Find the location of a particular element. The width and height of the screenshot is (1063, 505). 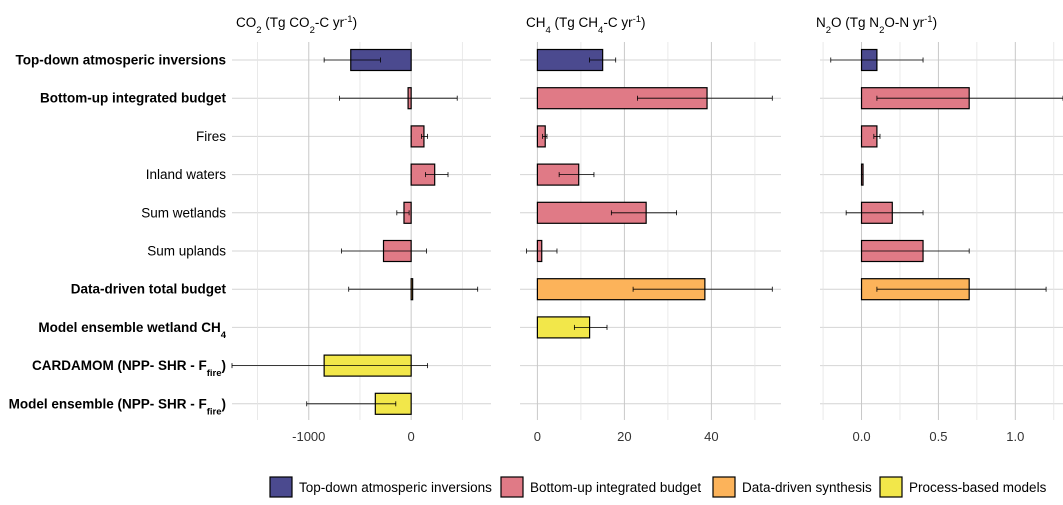

legend-label: Bottom-up integrated budget is located at coordinates (615, 487).